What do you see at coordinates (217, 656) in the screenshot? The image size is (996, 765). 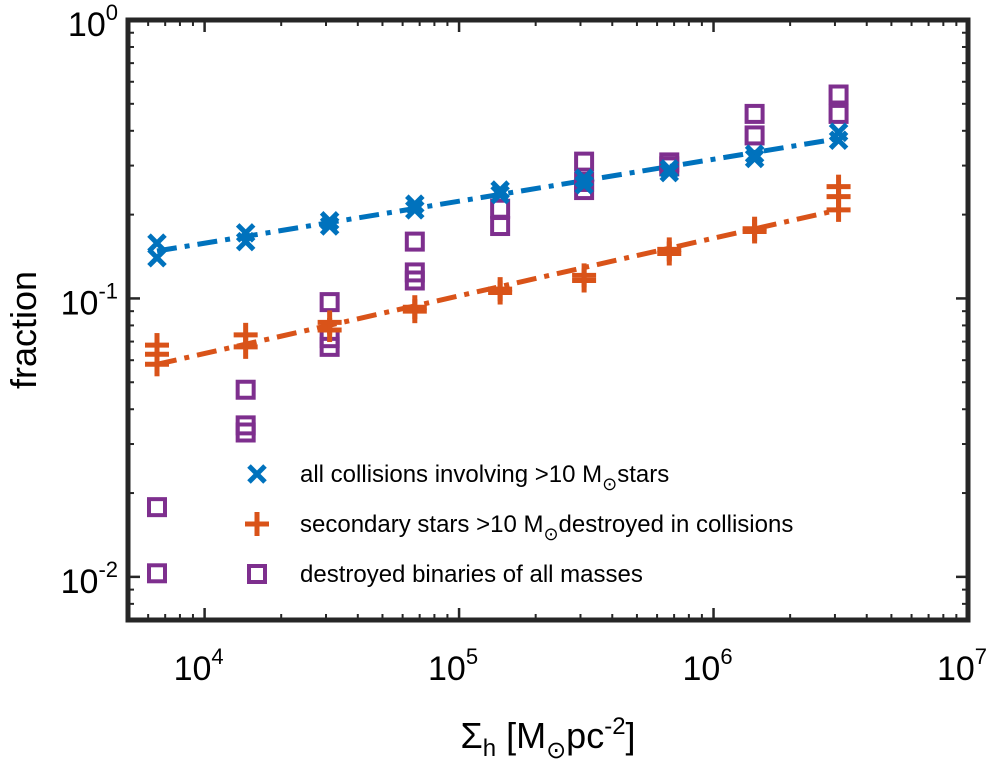 I see `x-tick-label-exp: 4` at bounding box center [217, 656].